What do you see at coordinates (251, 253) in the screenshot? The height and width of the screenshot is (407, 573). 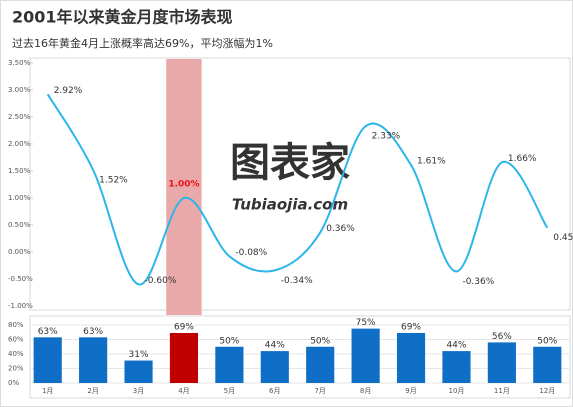 I see `data-label: -0.08%` at bounding box center [251, 253].